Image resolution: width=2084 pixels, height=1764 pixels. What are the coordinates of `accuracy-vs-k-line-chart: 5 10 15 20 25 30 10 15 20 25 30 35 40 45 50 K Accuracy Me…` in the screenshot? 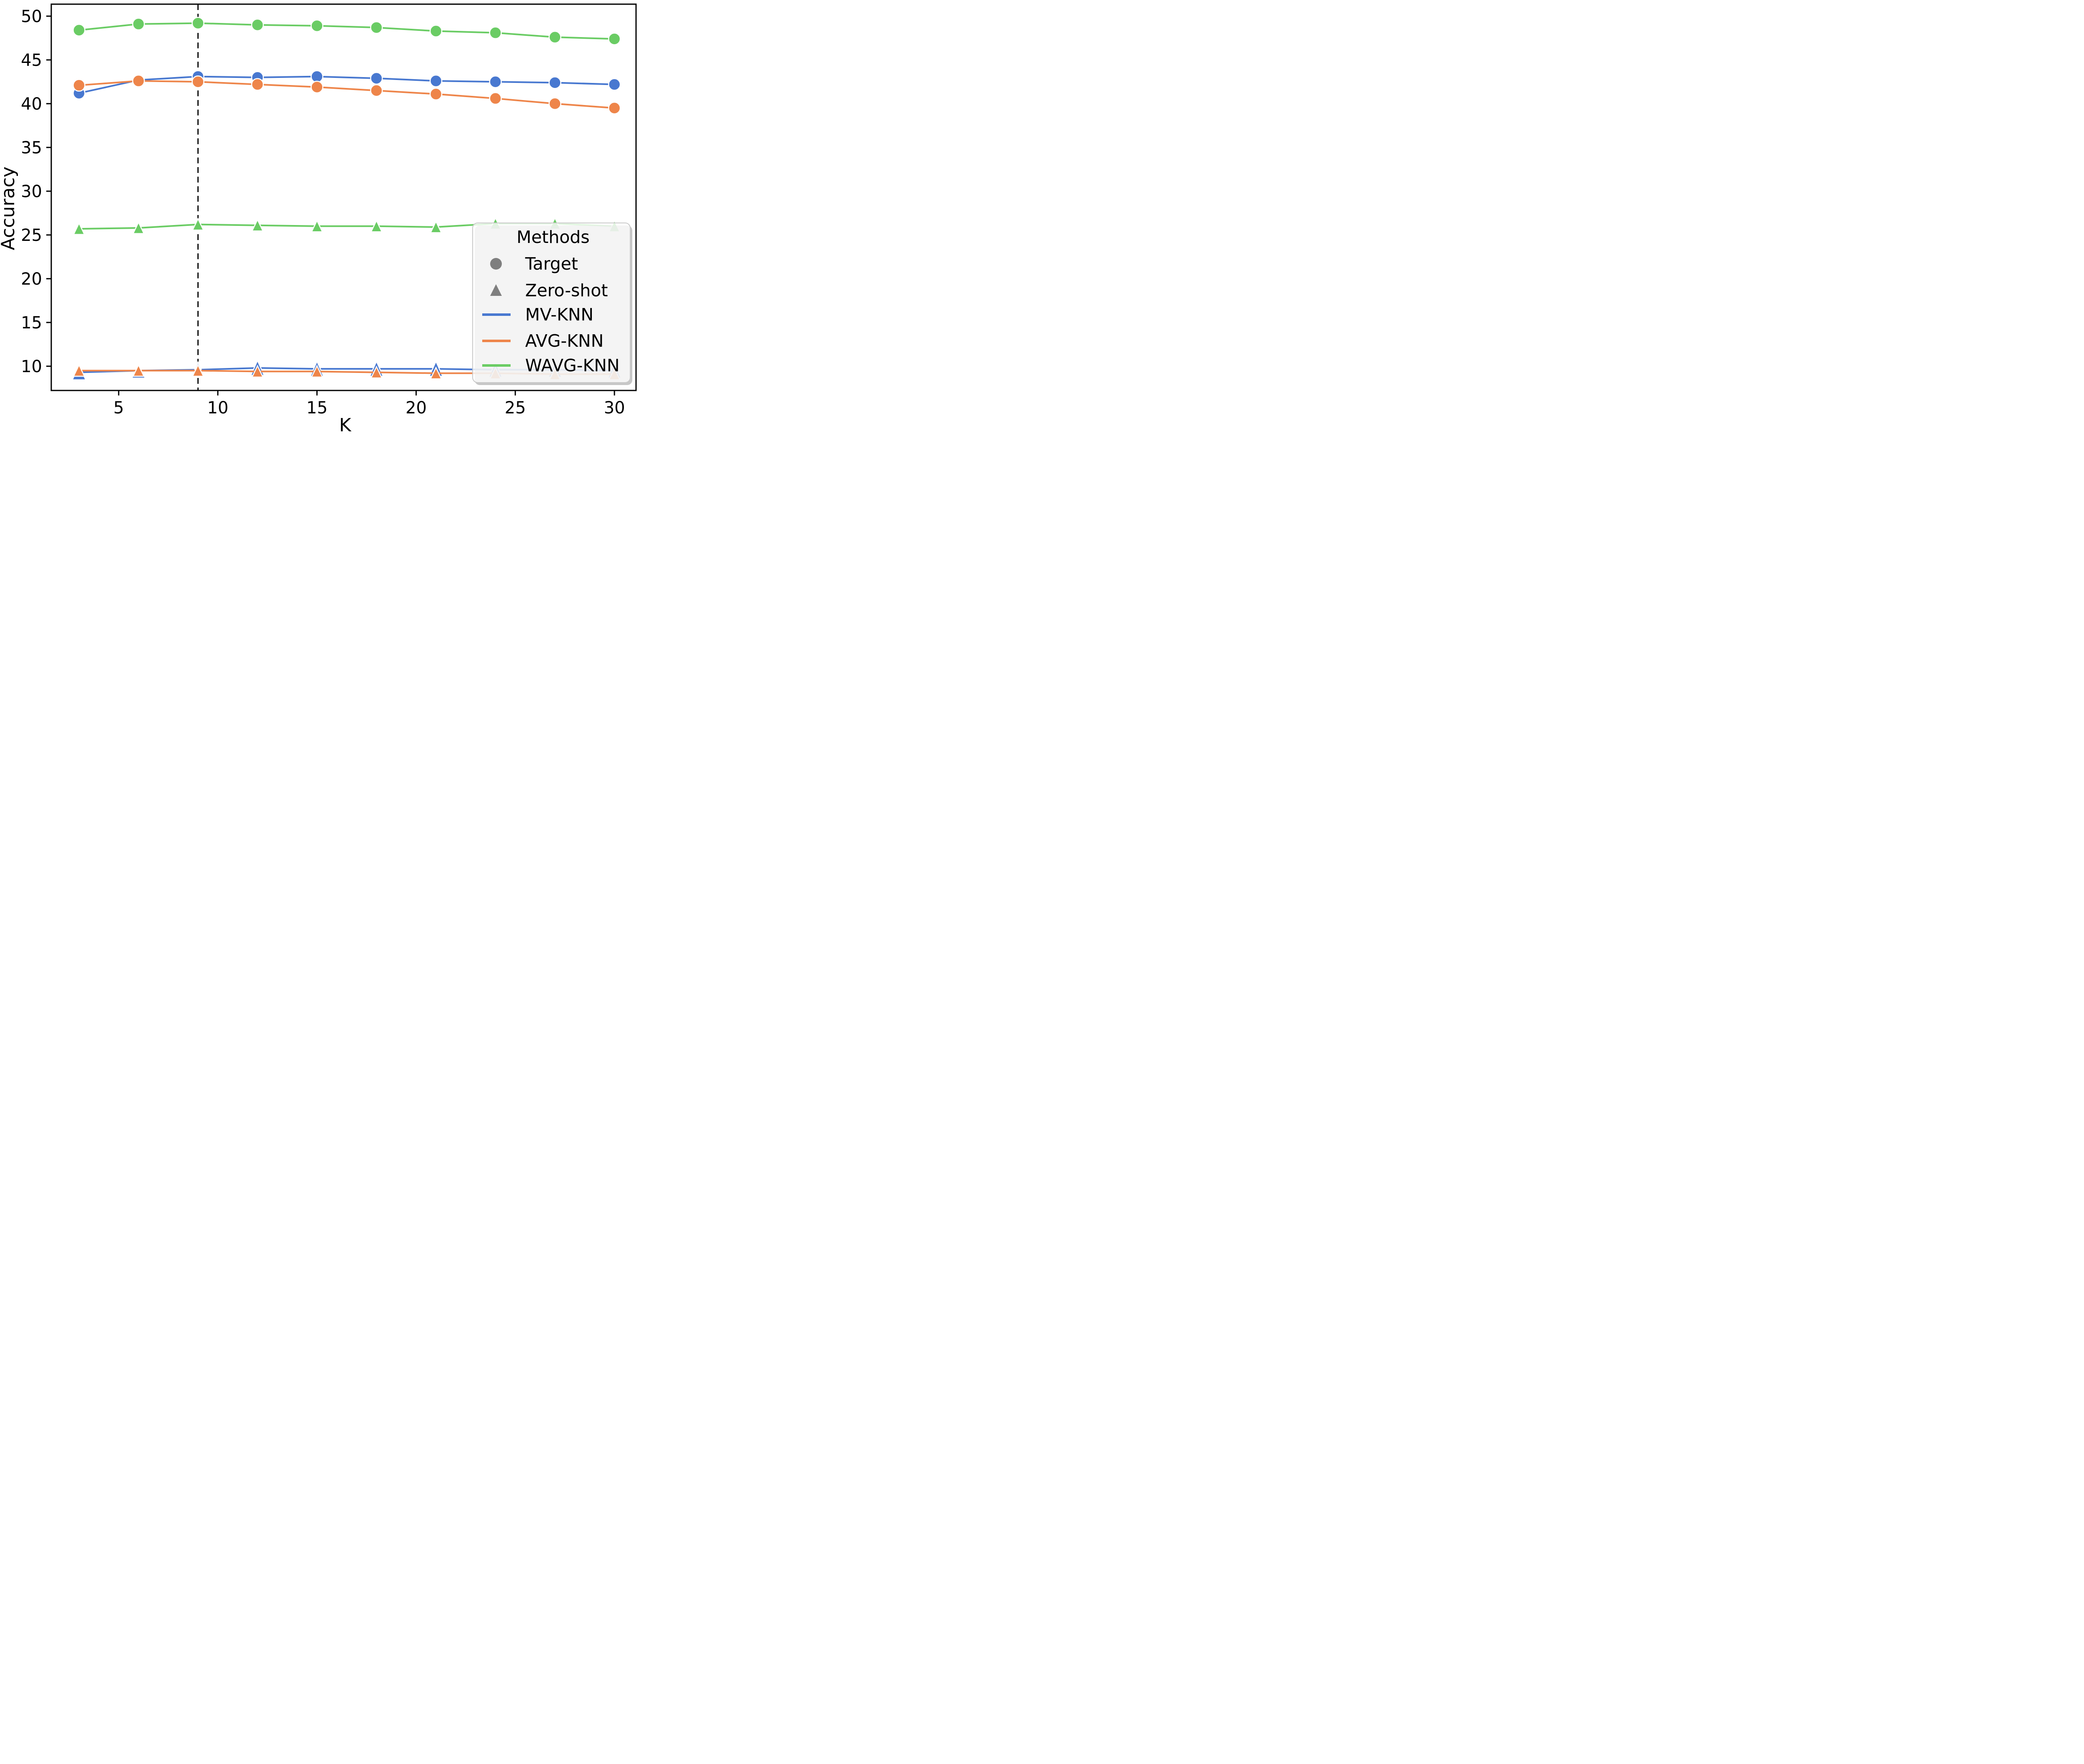 It's located at (318, 220).